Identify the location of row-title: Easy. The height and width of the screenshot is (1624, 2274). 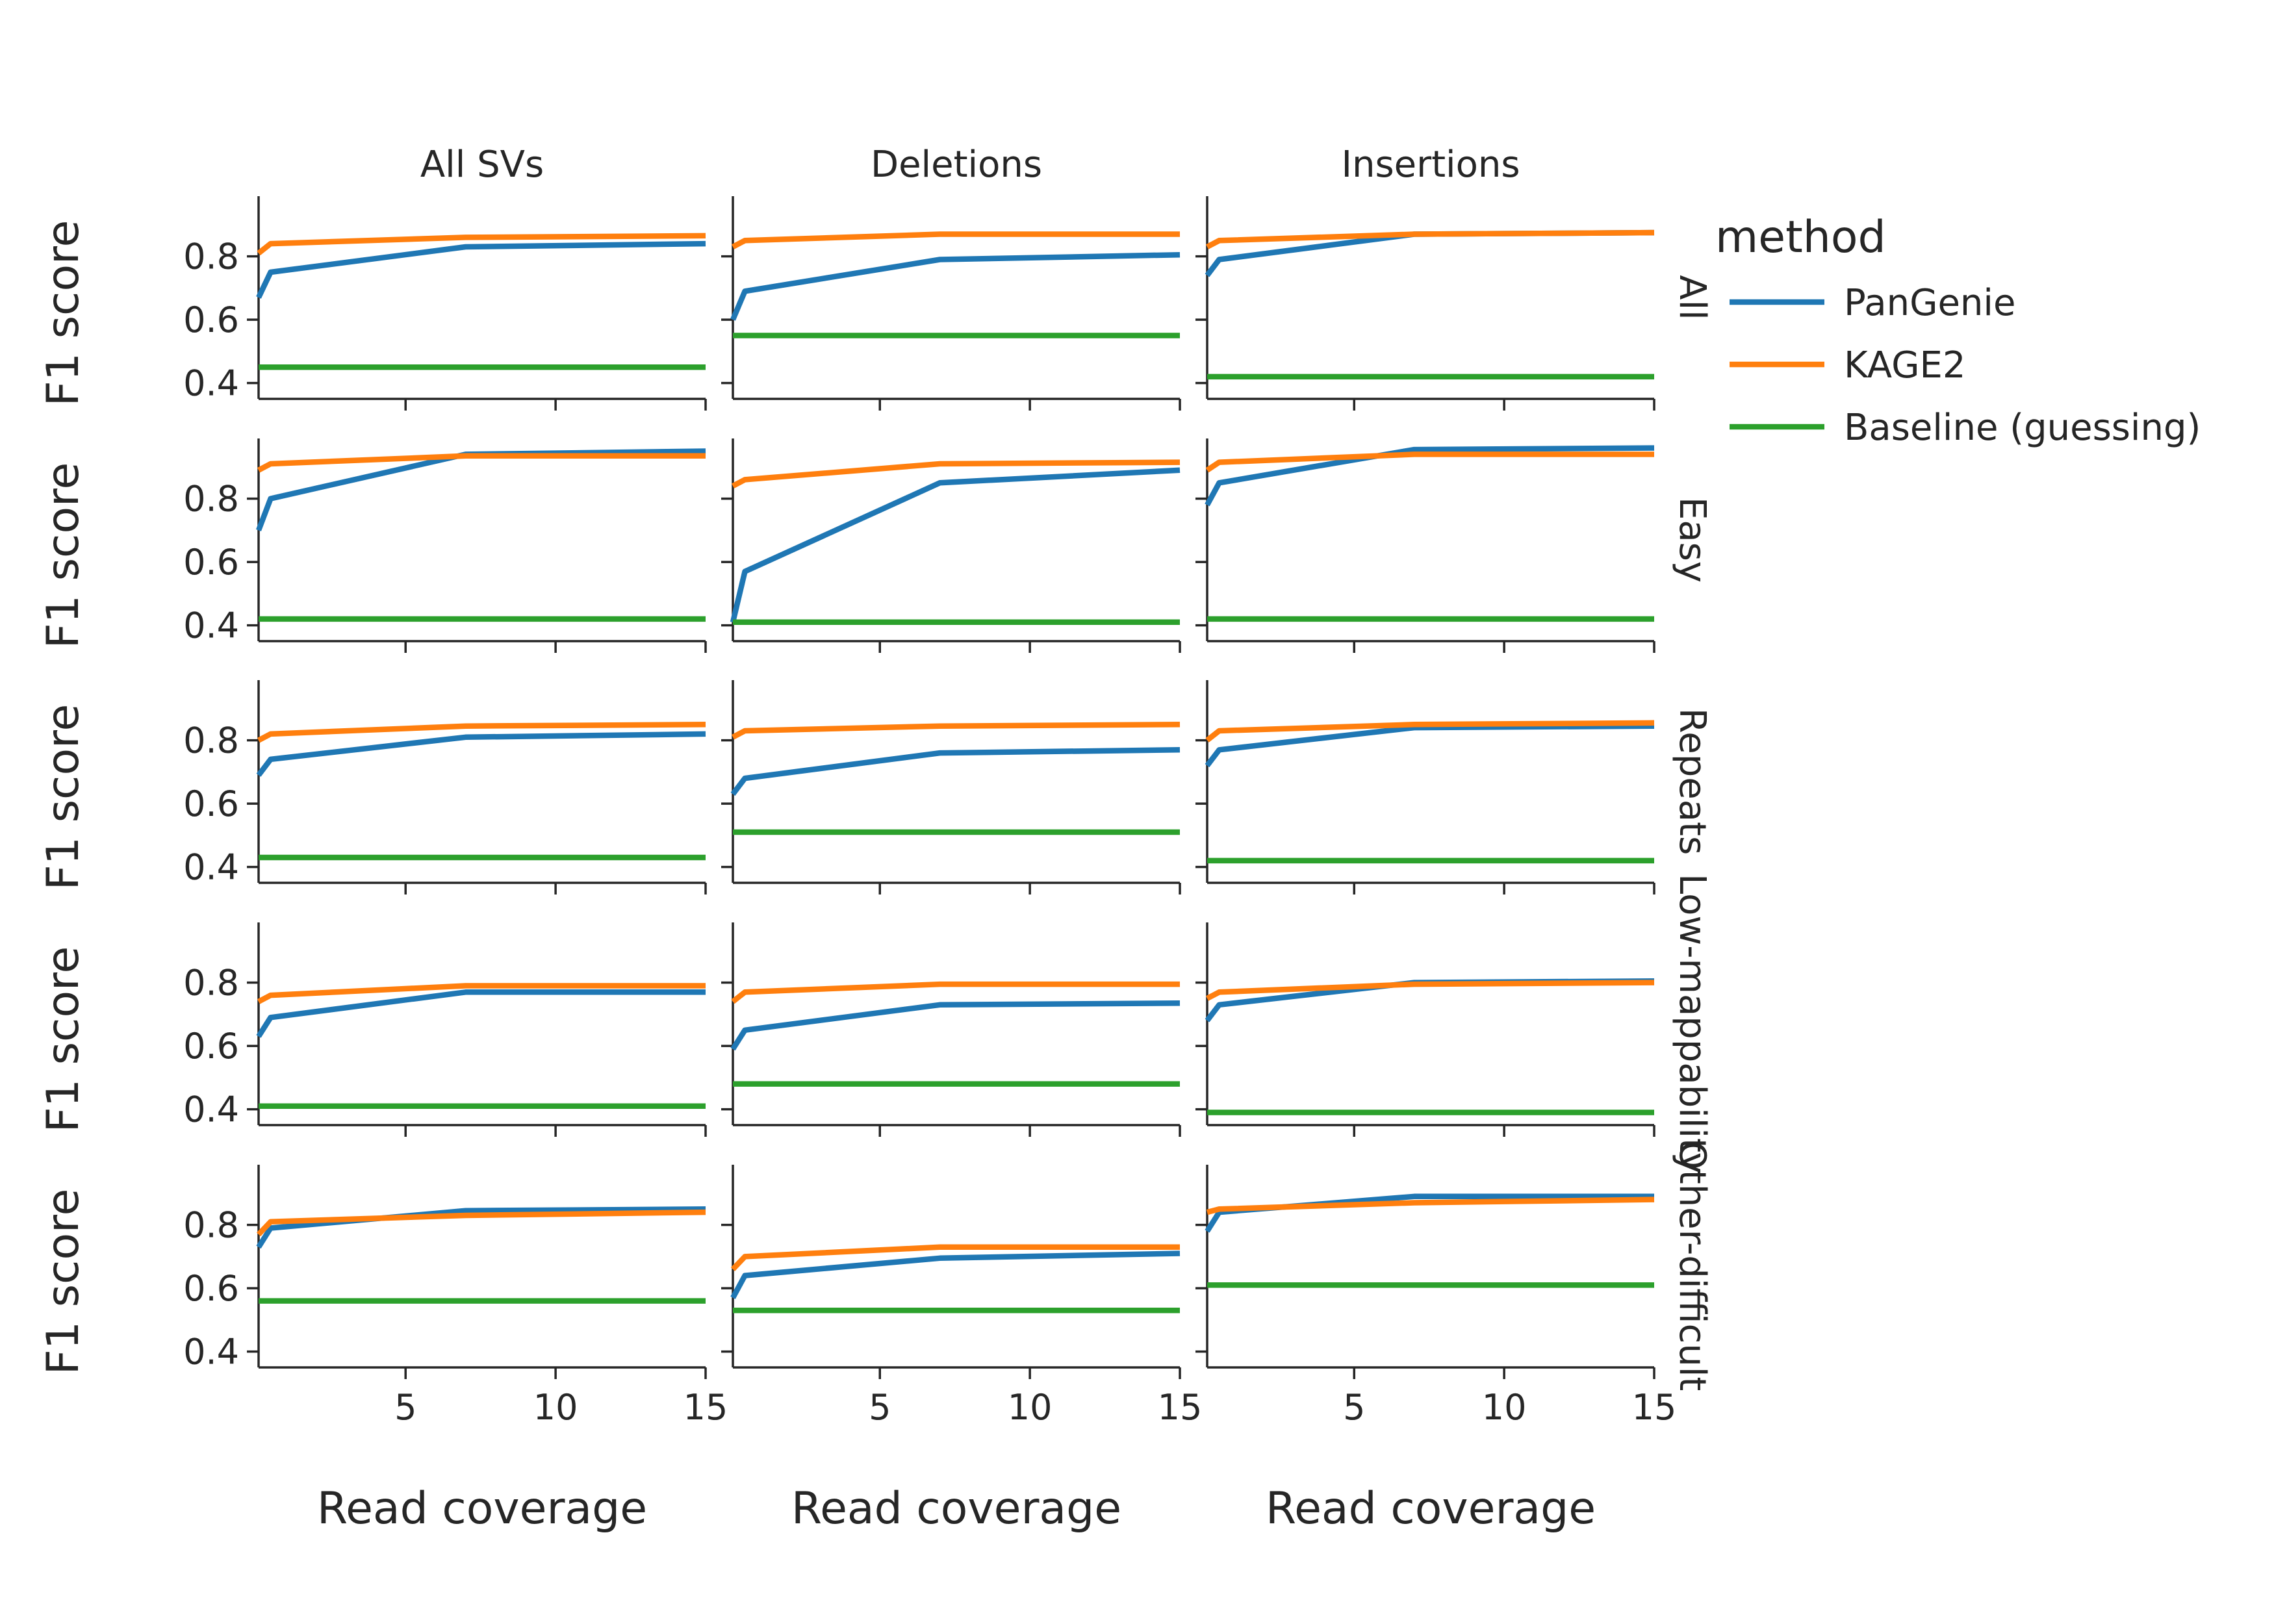
(1692, 540).